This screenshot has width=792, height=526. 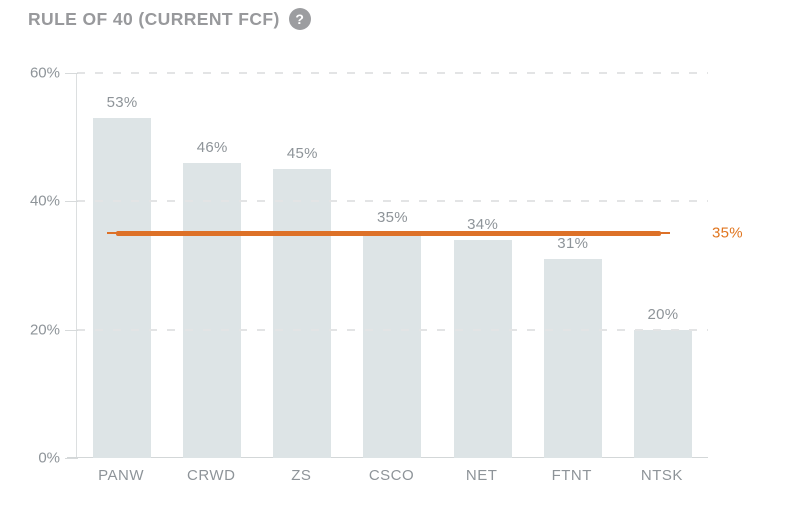 What do you see at coordinates (302, 301) in the screenshot?
I see `bar-zs: 45%` at bounding box center [302, 301].